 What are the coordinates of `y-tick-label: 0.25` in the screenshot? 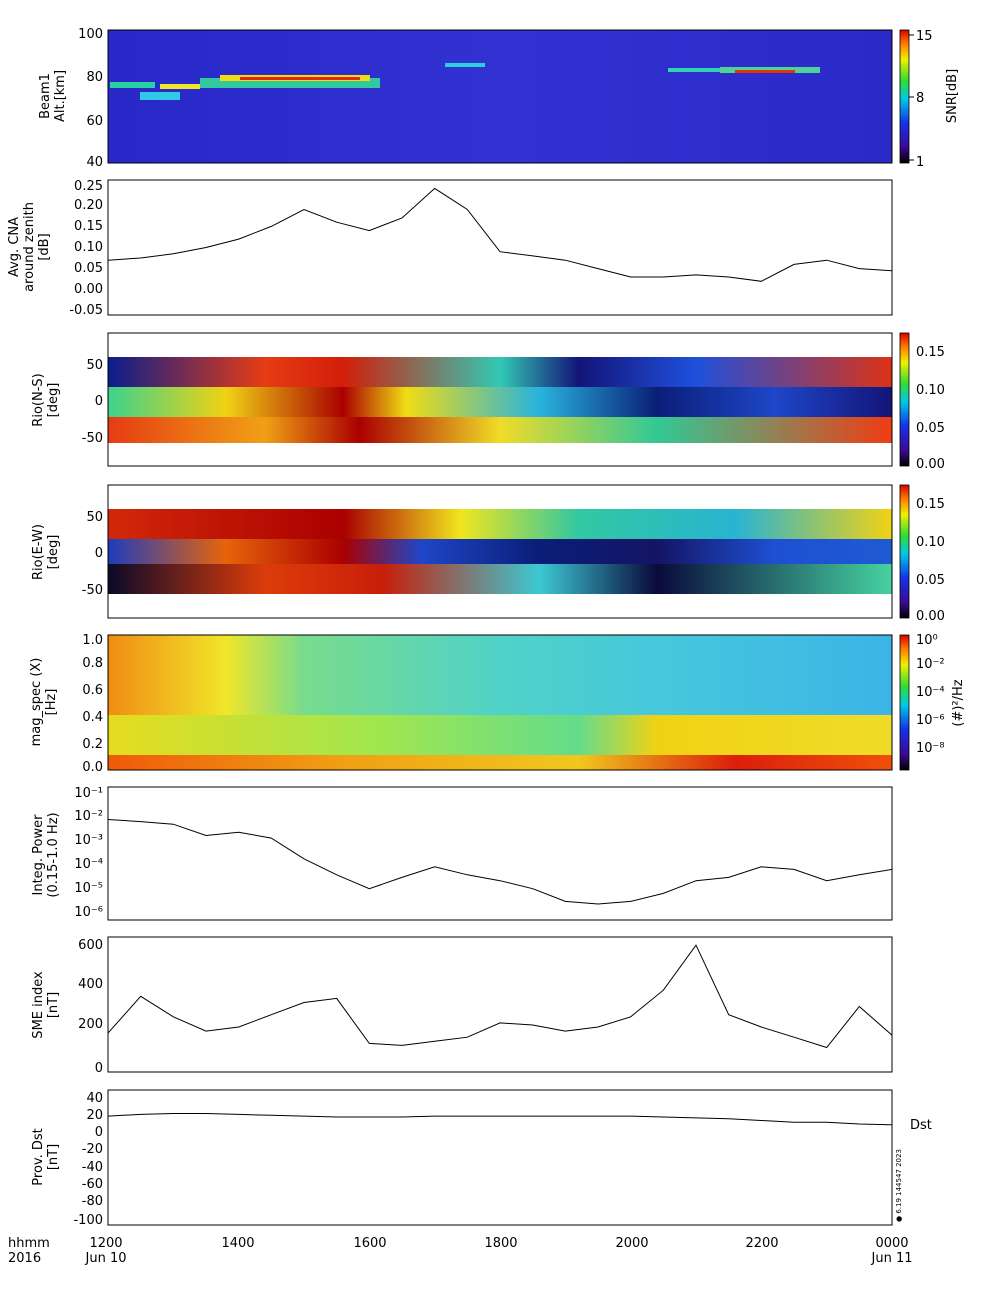 It's located at (88, 186).